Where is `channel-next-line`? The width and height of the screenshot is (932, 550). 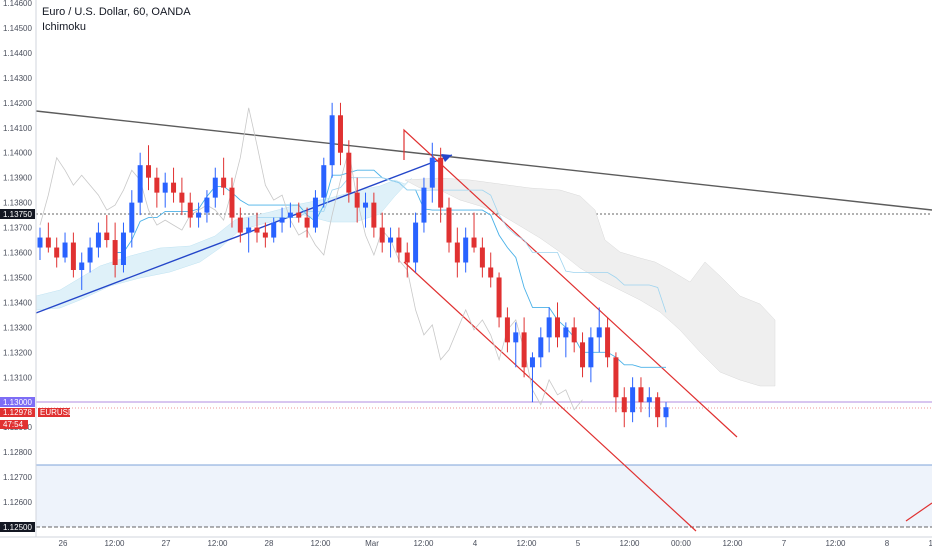 channel-next-line is located at coordinates (918, 512).